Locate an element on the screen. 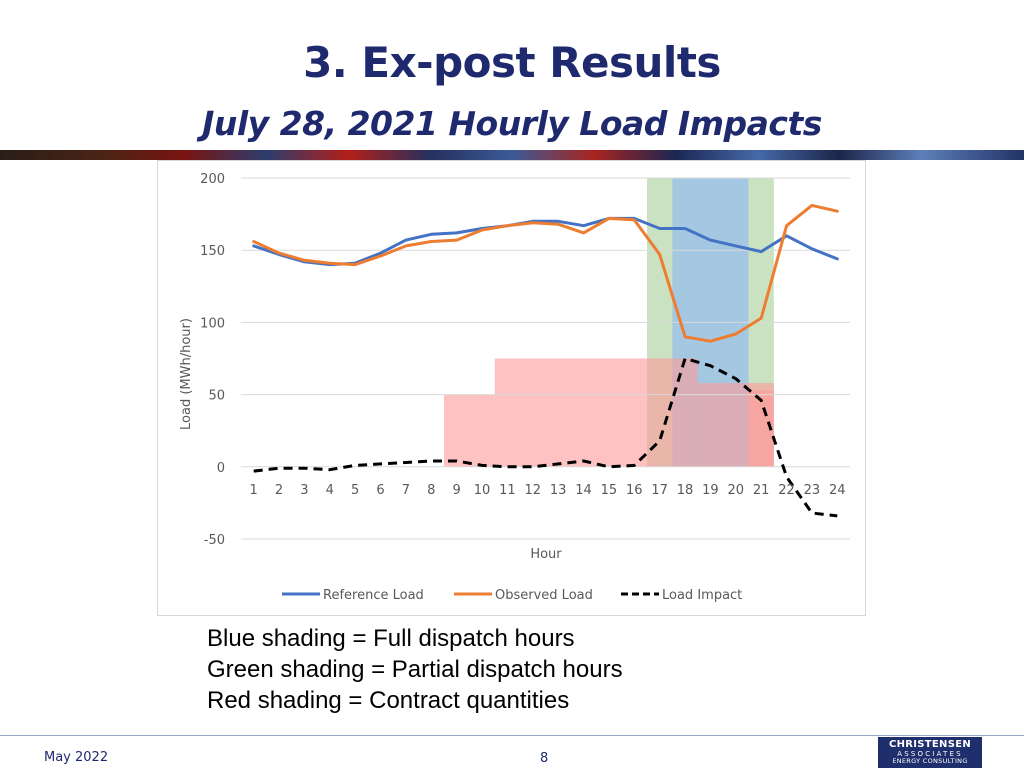 The height and width of the screenshot is (768, 1024). x-tick-label: 20 is located at coordinates (736, 490).